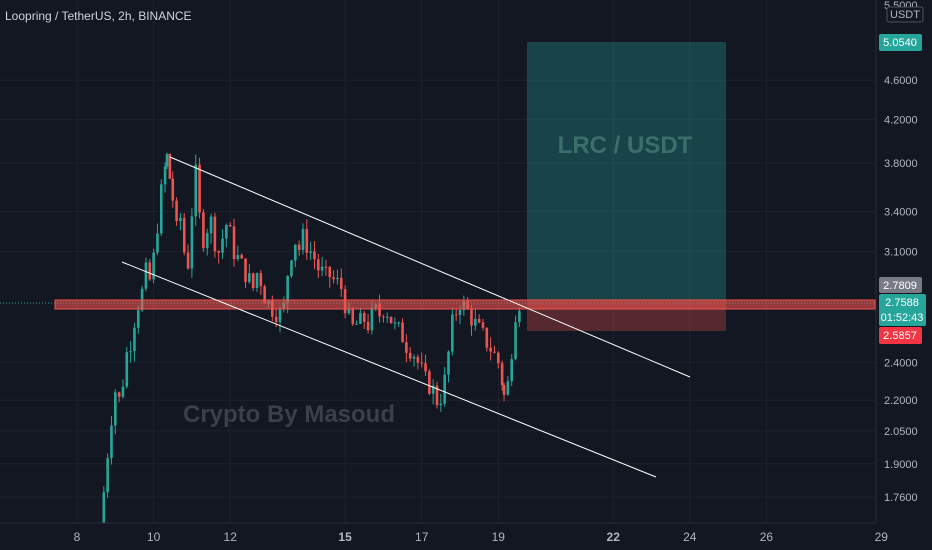 This screenshot has width=932, height=550. I want to click on currency-box, so click(905, 14).